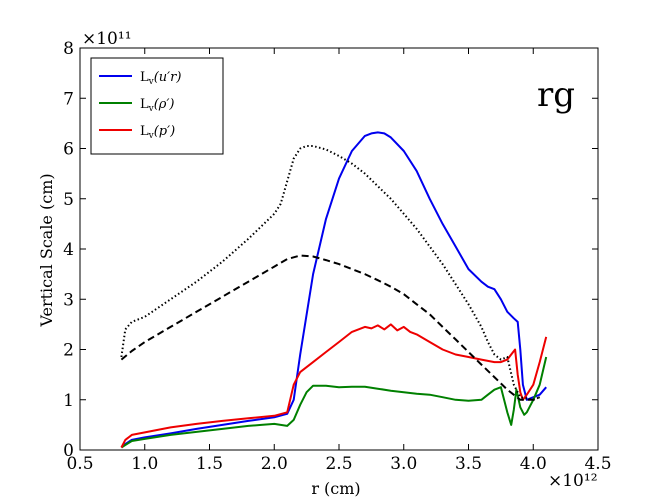  Describe the element at coordinates (209, 464) in the screenshot. I see `x-tick-label: 1.5` at that location.